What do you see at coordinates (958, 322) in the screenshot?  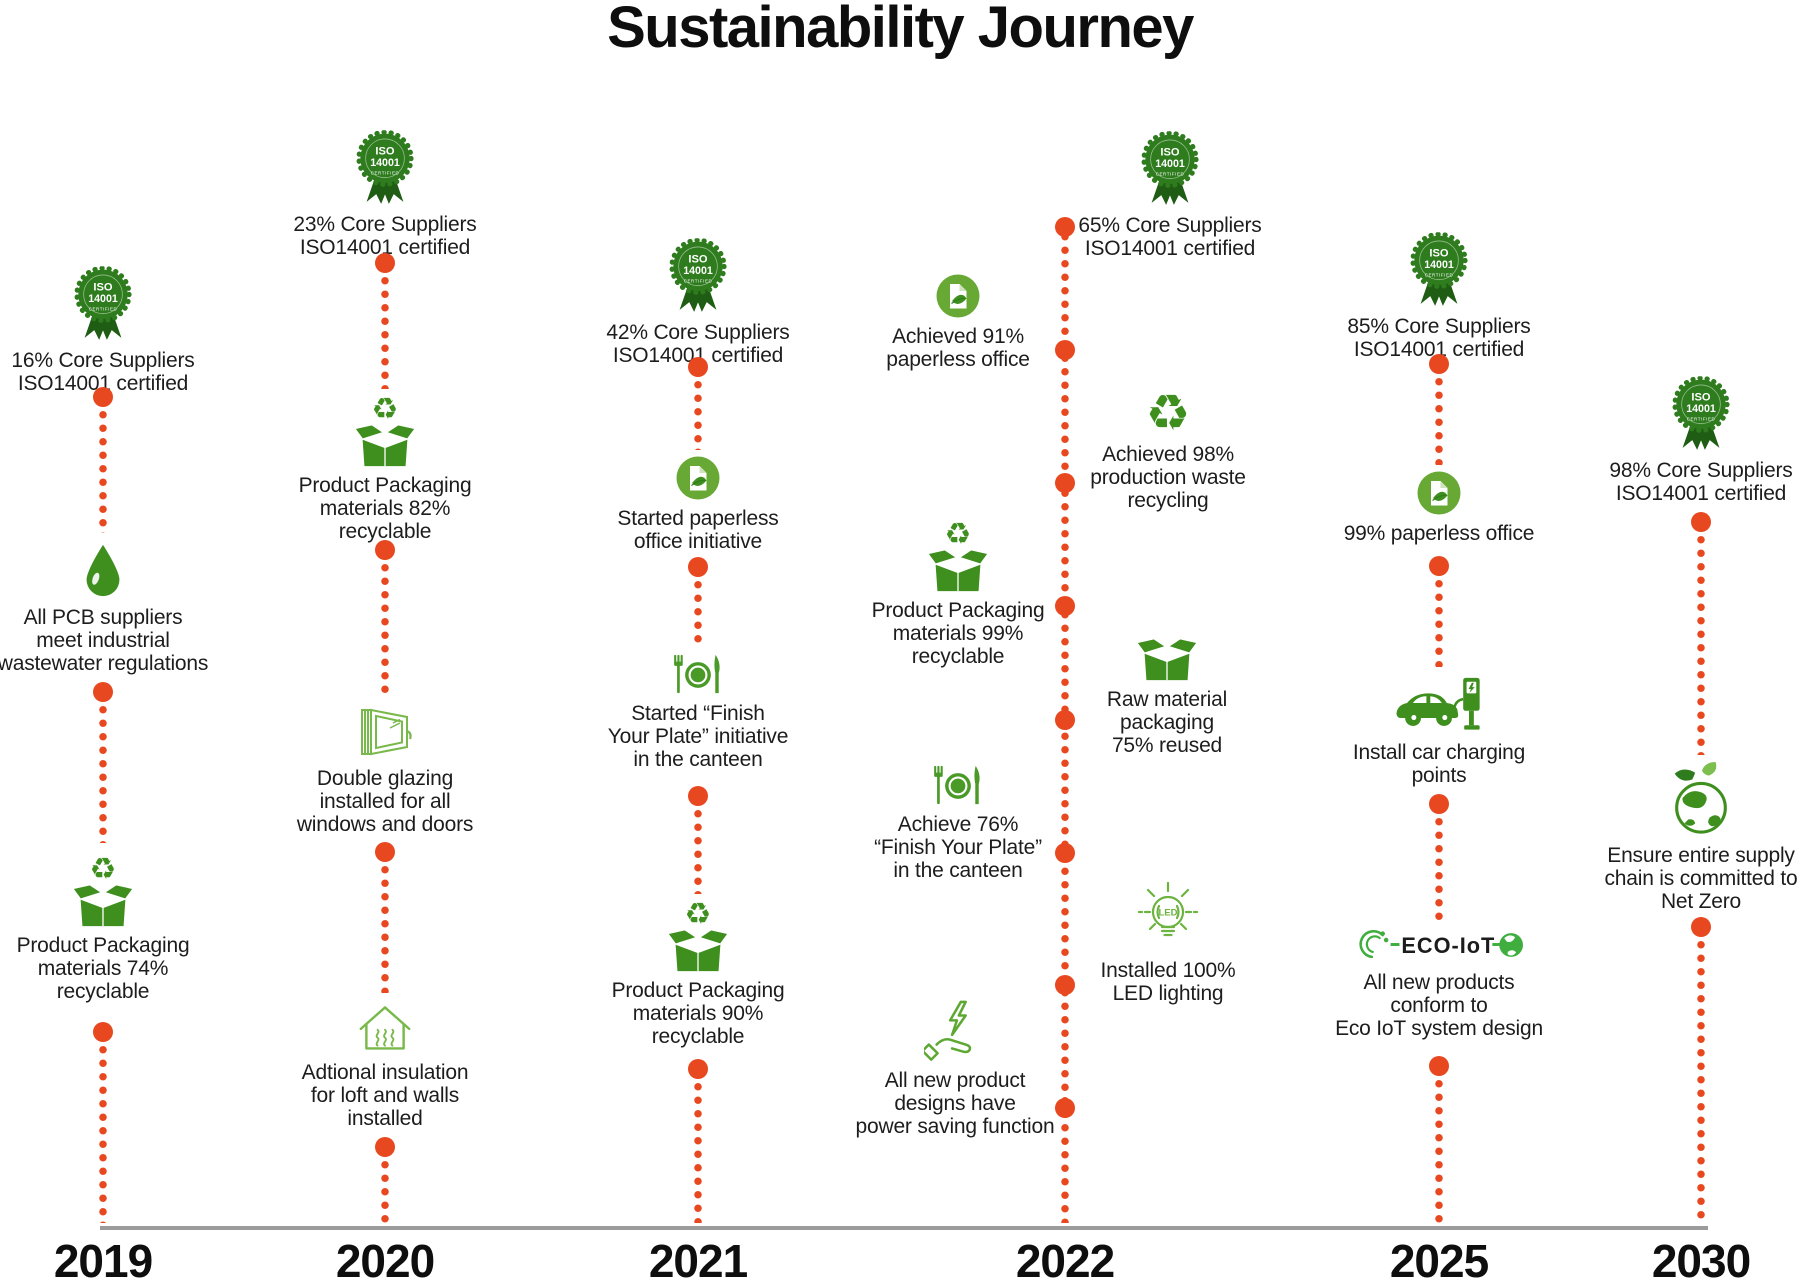 I see `milestone: Achieved 91% paperless office` at bounding box center [958, 322].